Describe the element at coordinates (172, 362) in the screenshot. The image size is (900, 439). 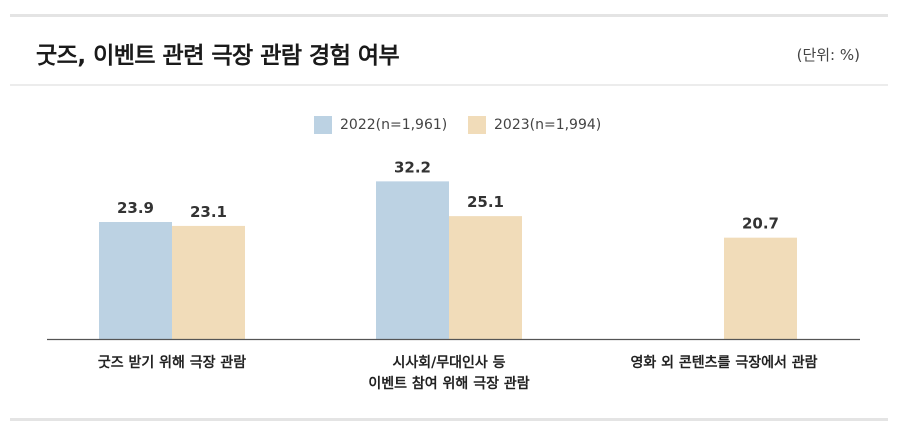
I see `category-label-1-line1: 굿즈 받기 위해 극장 관람` at that location.